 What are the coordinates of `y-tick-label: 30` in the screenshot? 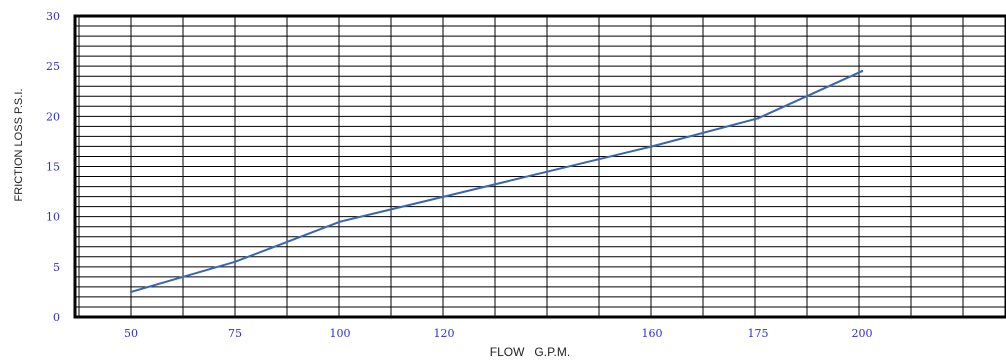 It's located at (53, 16).